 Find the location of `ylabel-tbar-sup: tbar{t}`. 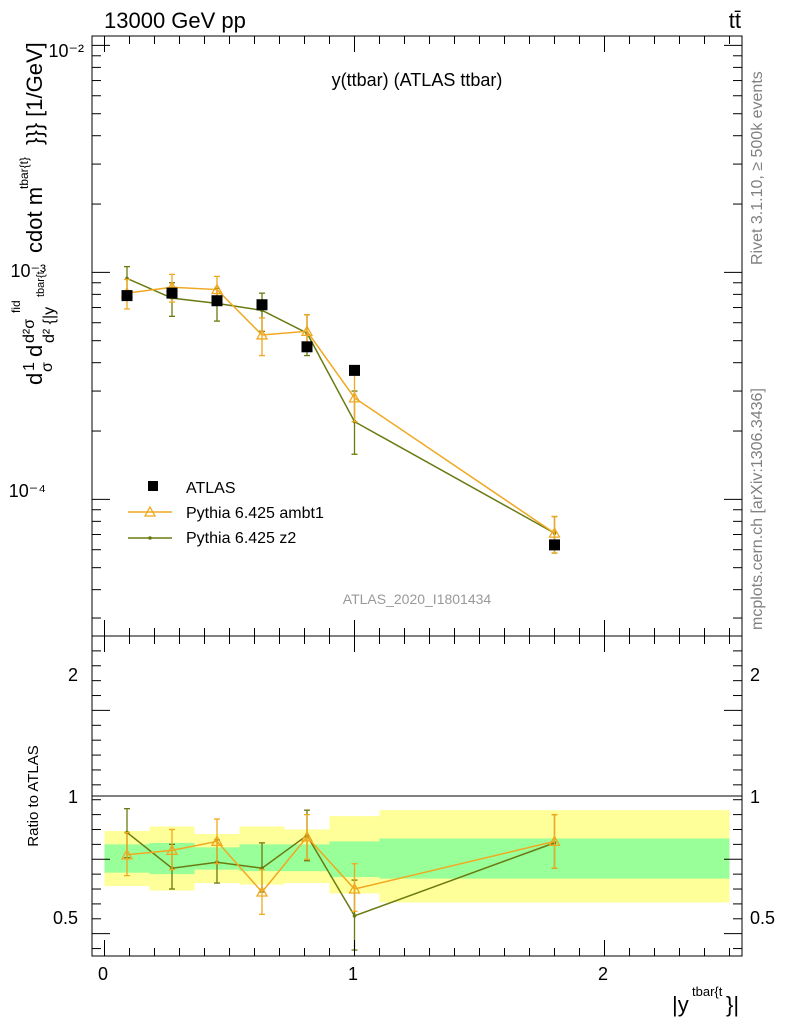

ylabel-tbar-sup: tbar{t} is located at coordinates (24, 173).